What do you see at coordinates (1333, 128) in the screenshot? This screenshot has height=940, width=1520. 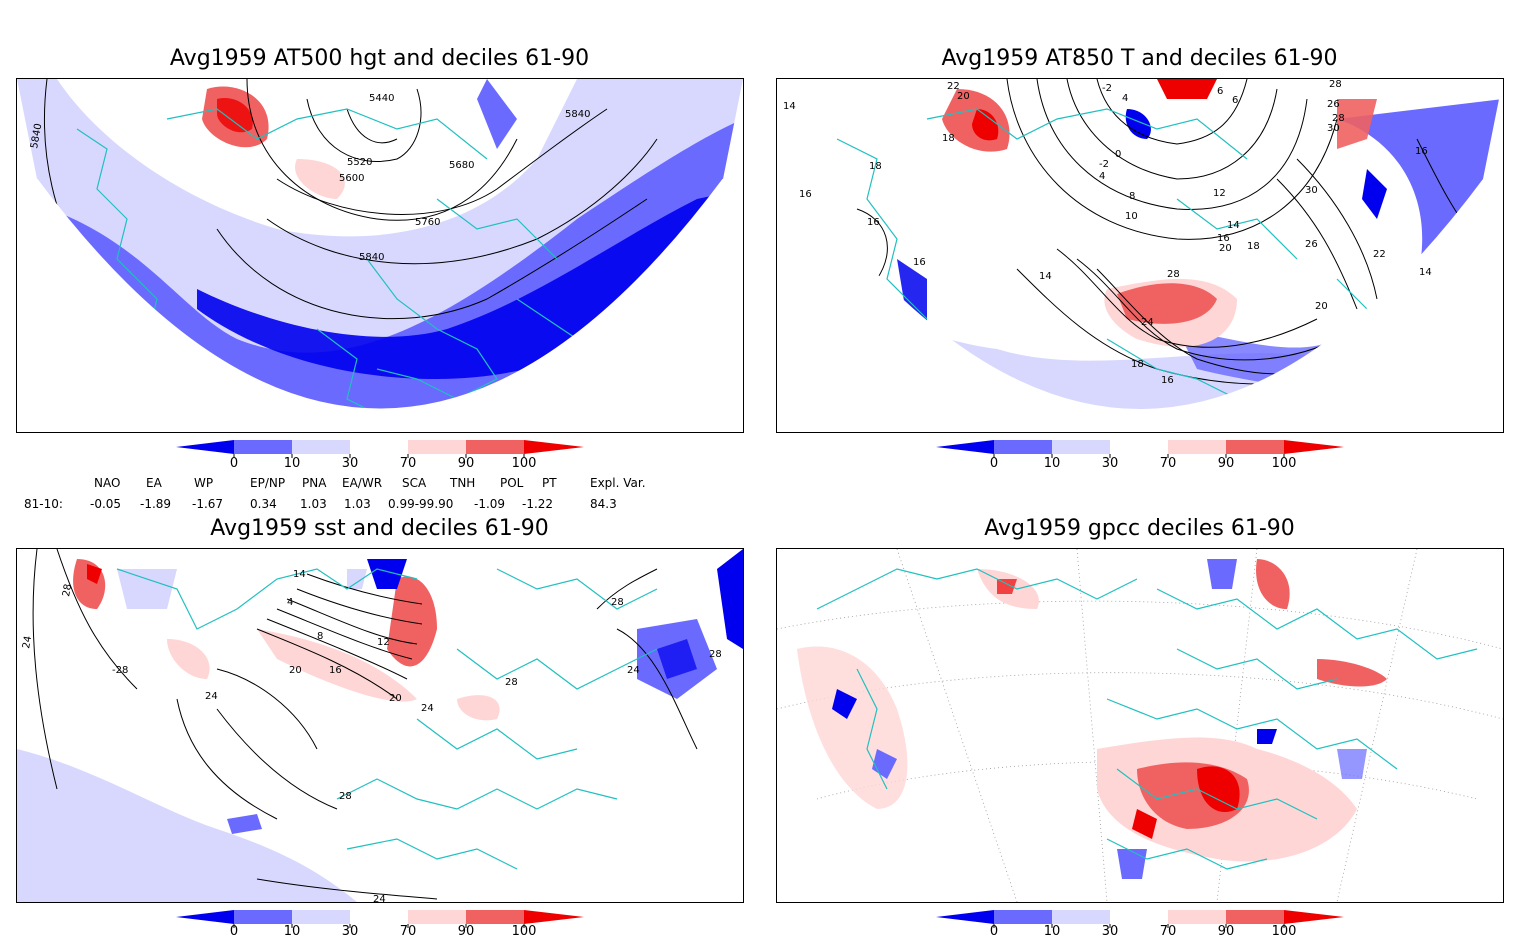 I see `contour-label: 30` at bounding box center [1333, 128].